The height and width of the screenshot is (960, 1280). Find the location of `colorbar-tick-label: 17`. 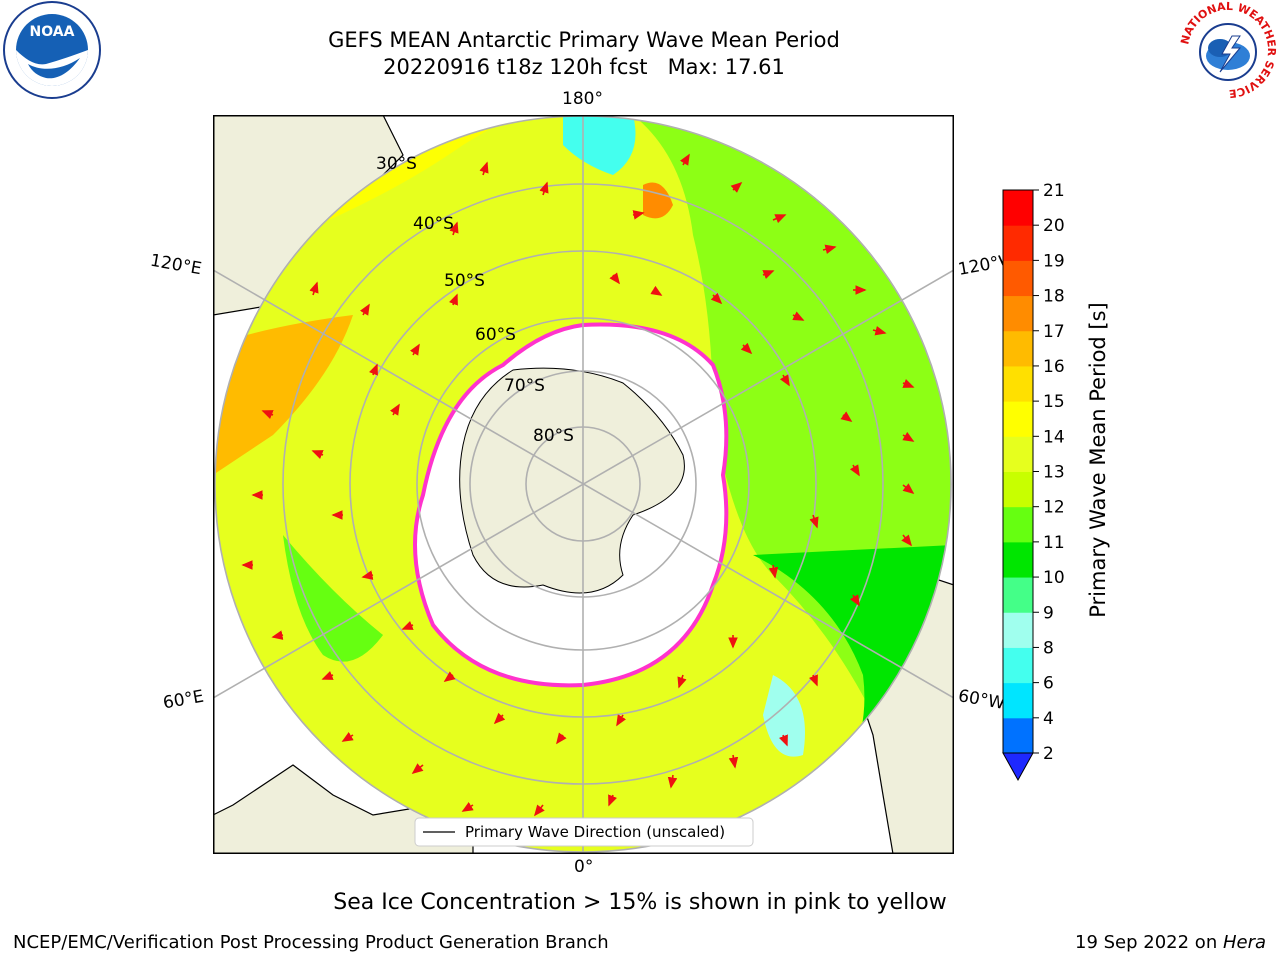

colorbar-tick-label: 17 is located at coordinates (1054, 332).